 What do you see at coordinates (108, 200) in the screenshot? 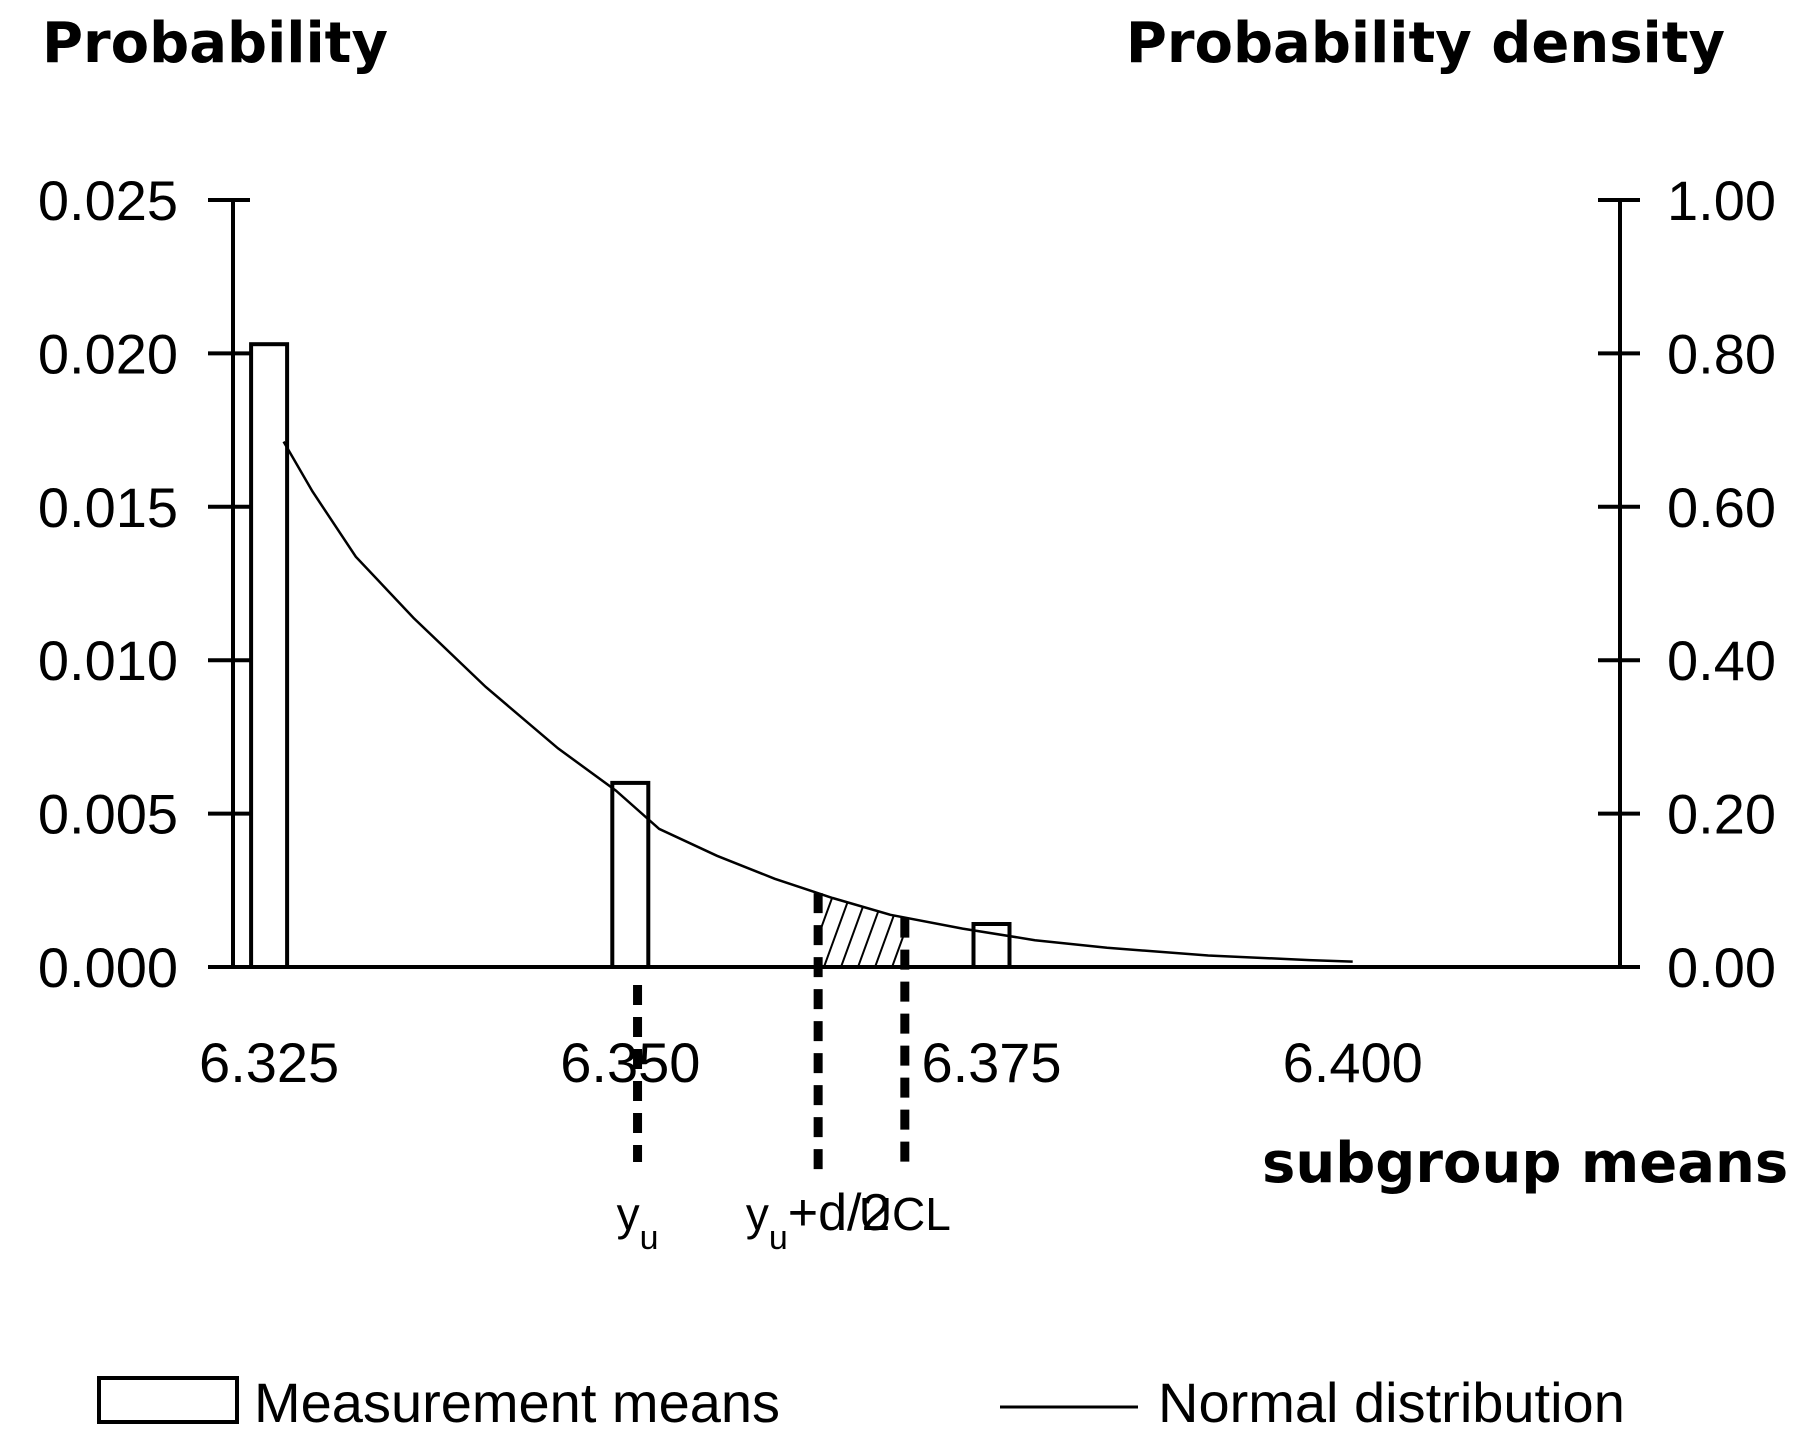
I see `left-y-tick-label: 0.025` at bounding box center [108, 200].